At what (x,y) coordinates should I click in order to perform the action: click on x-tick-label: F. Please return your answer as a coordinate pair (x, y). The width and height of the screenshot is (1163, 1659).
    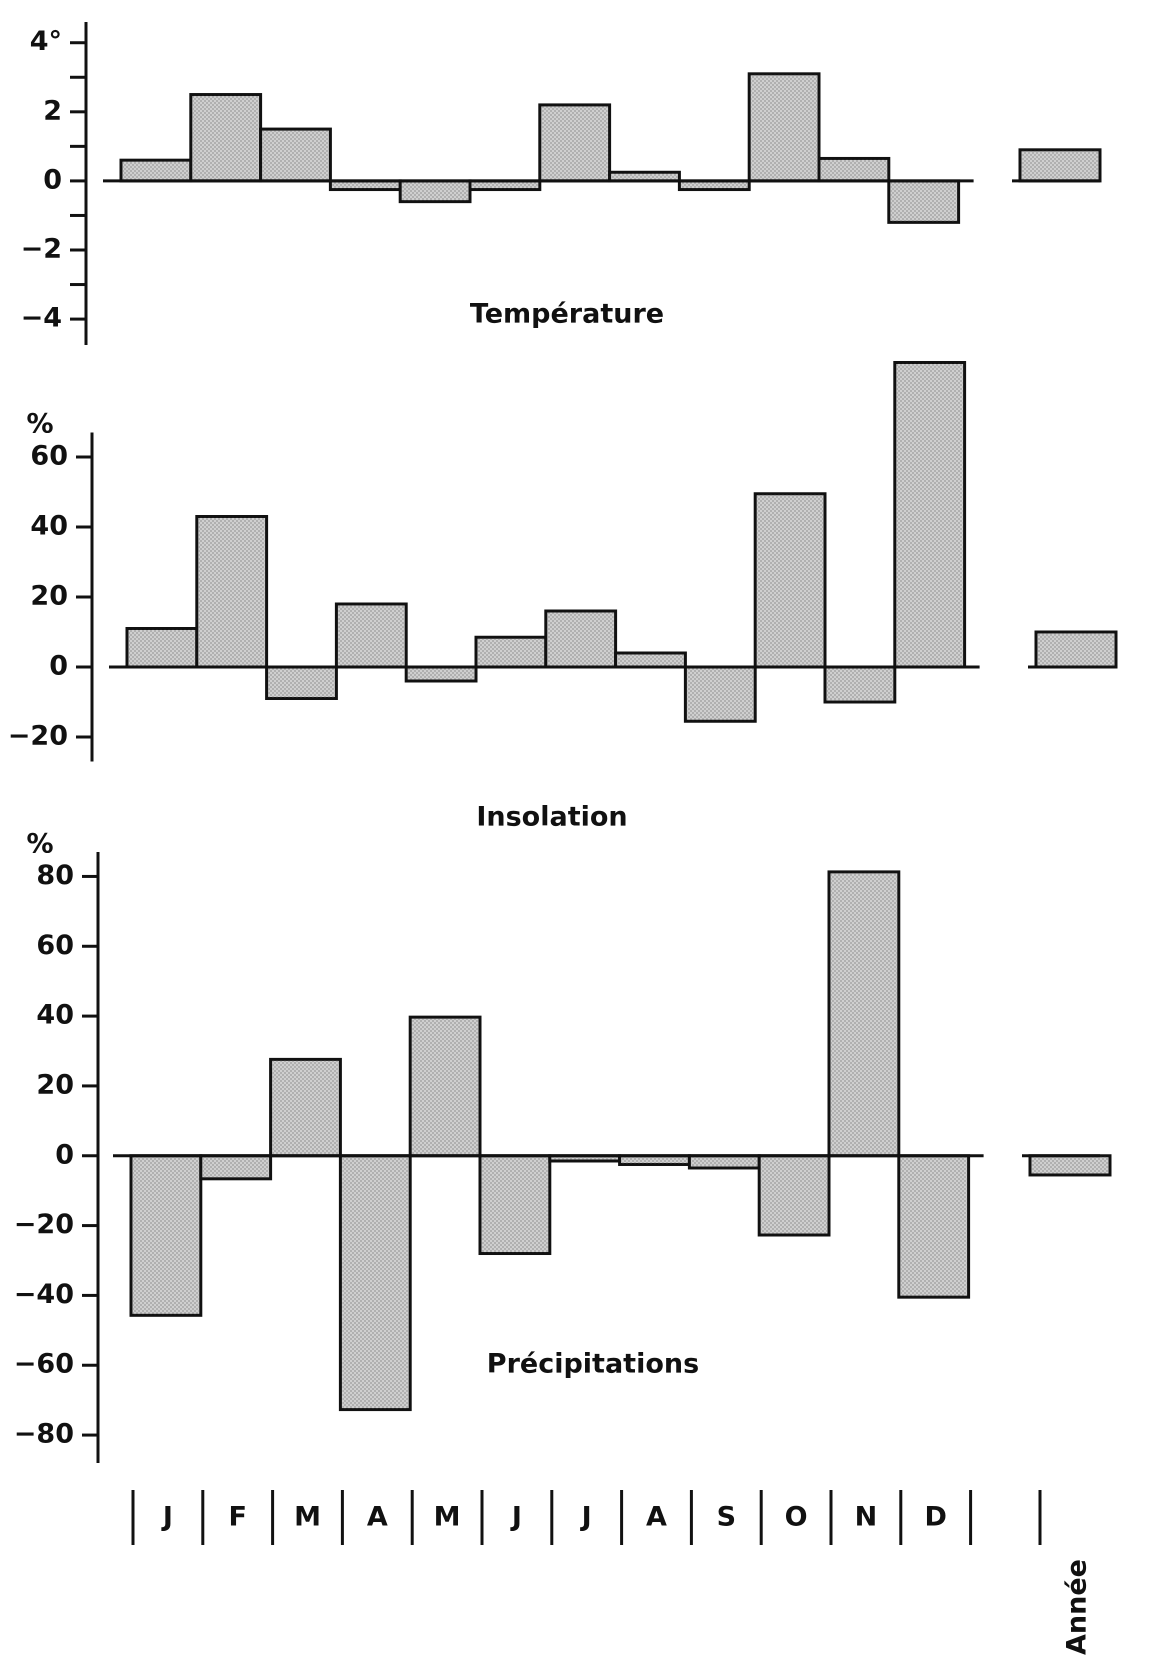
    Looking at the image, I should click on (237, 1517).